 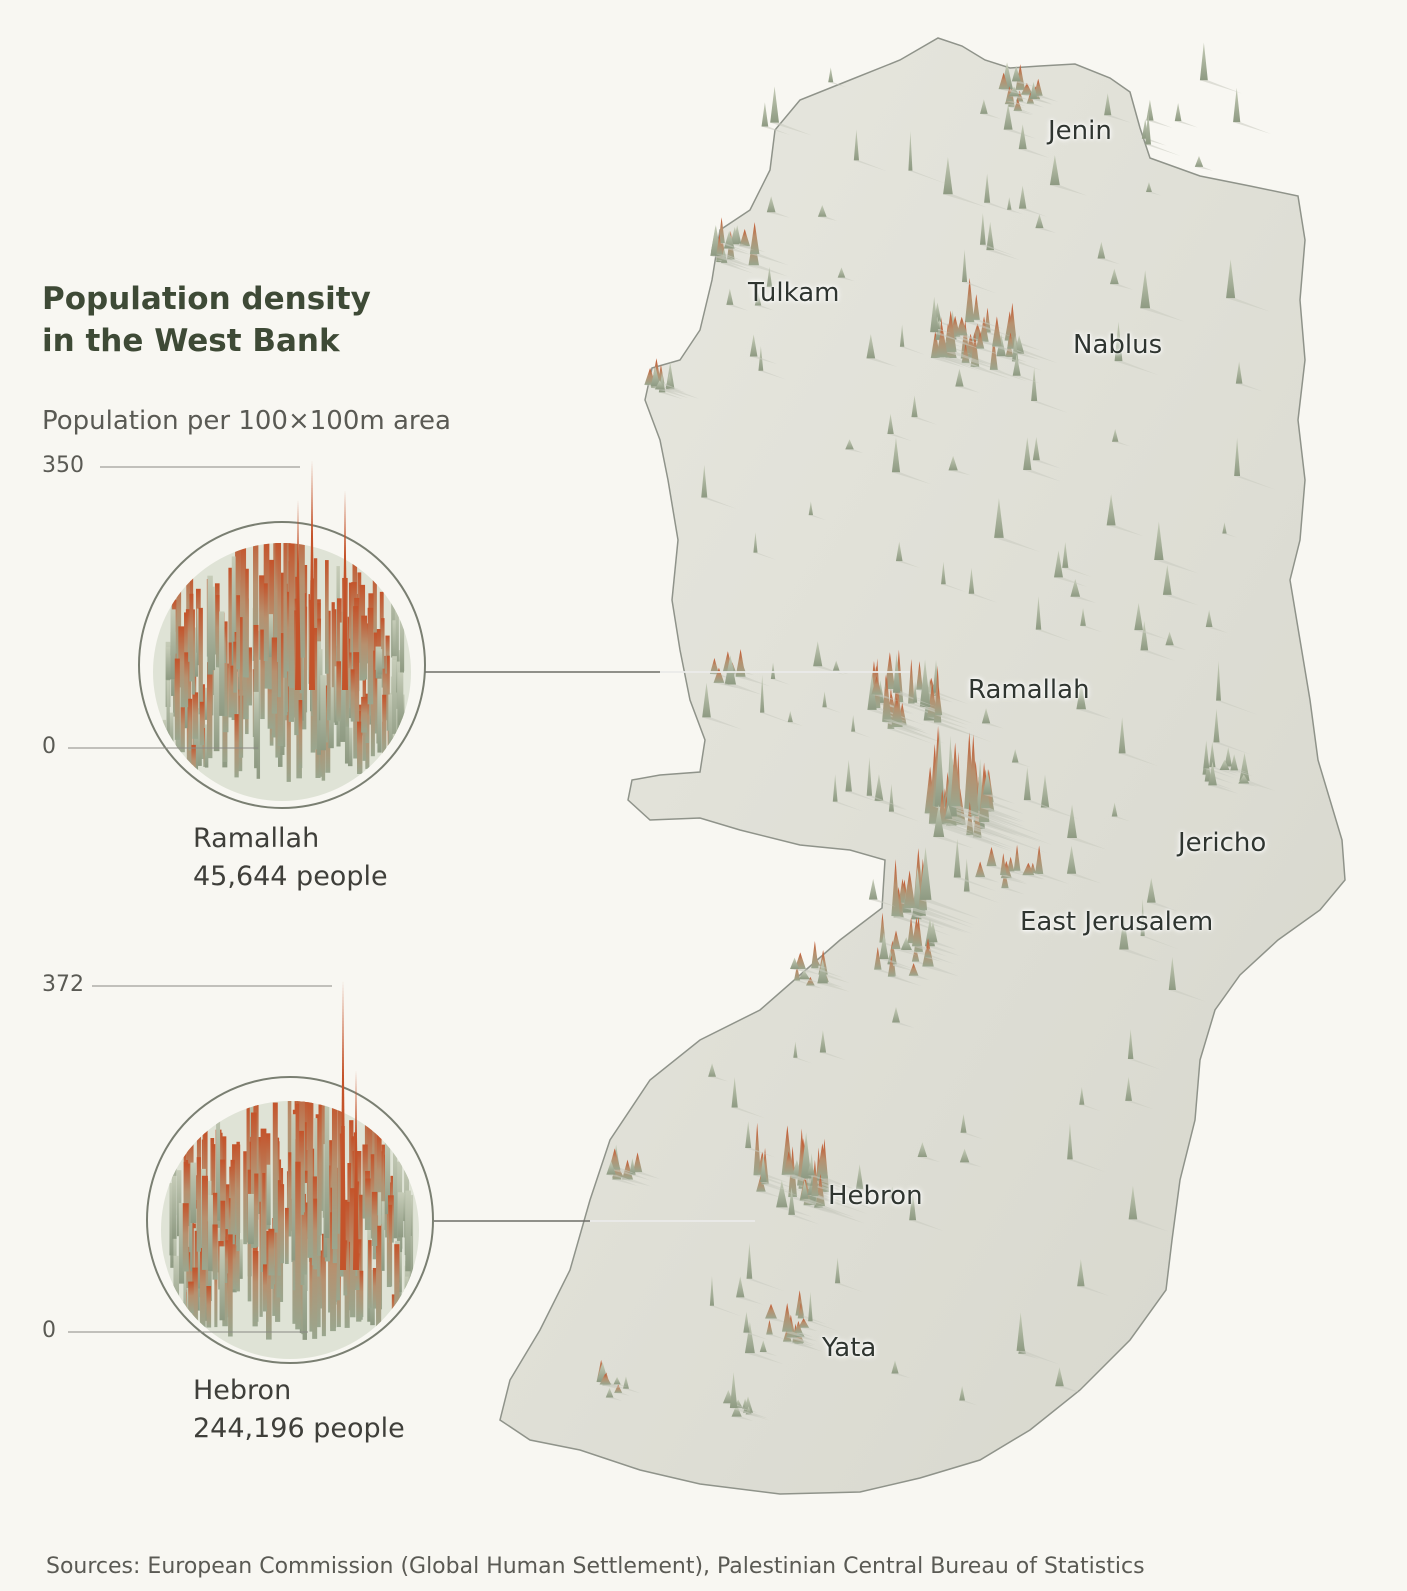 What do you see at coordinates (283, 662) in the screenshot?
I see `ramallah-inset-spikes` at bounding box center [283, 662].